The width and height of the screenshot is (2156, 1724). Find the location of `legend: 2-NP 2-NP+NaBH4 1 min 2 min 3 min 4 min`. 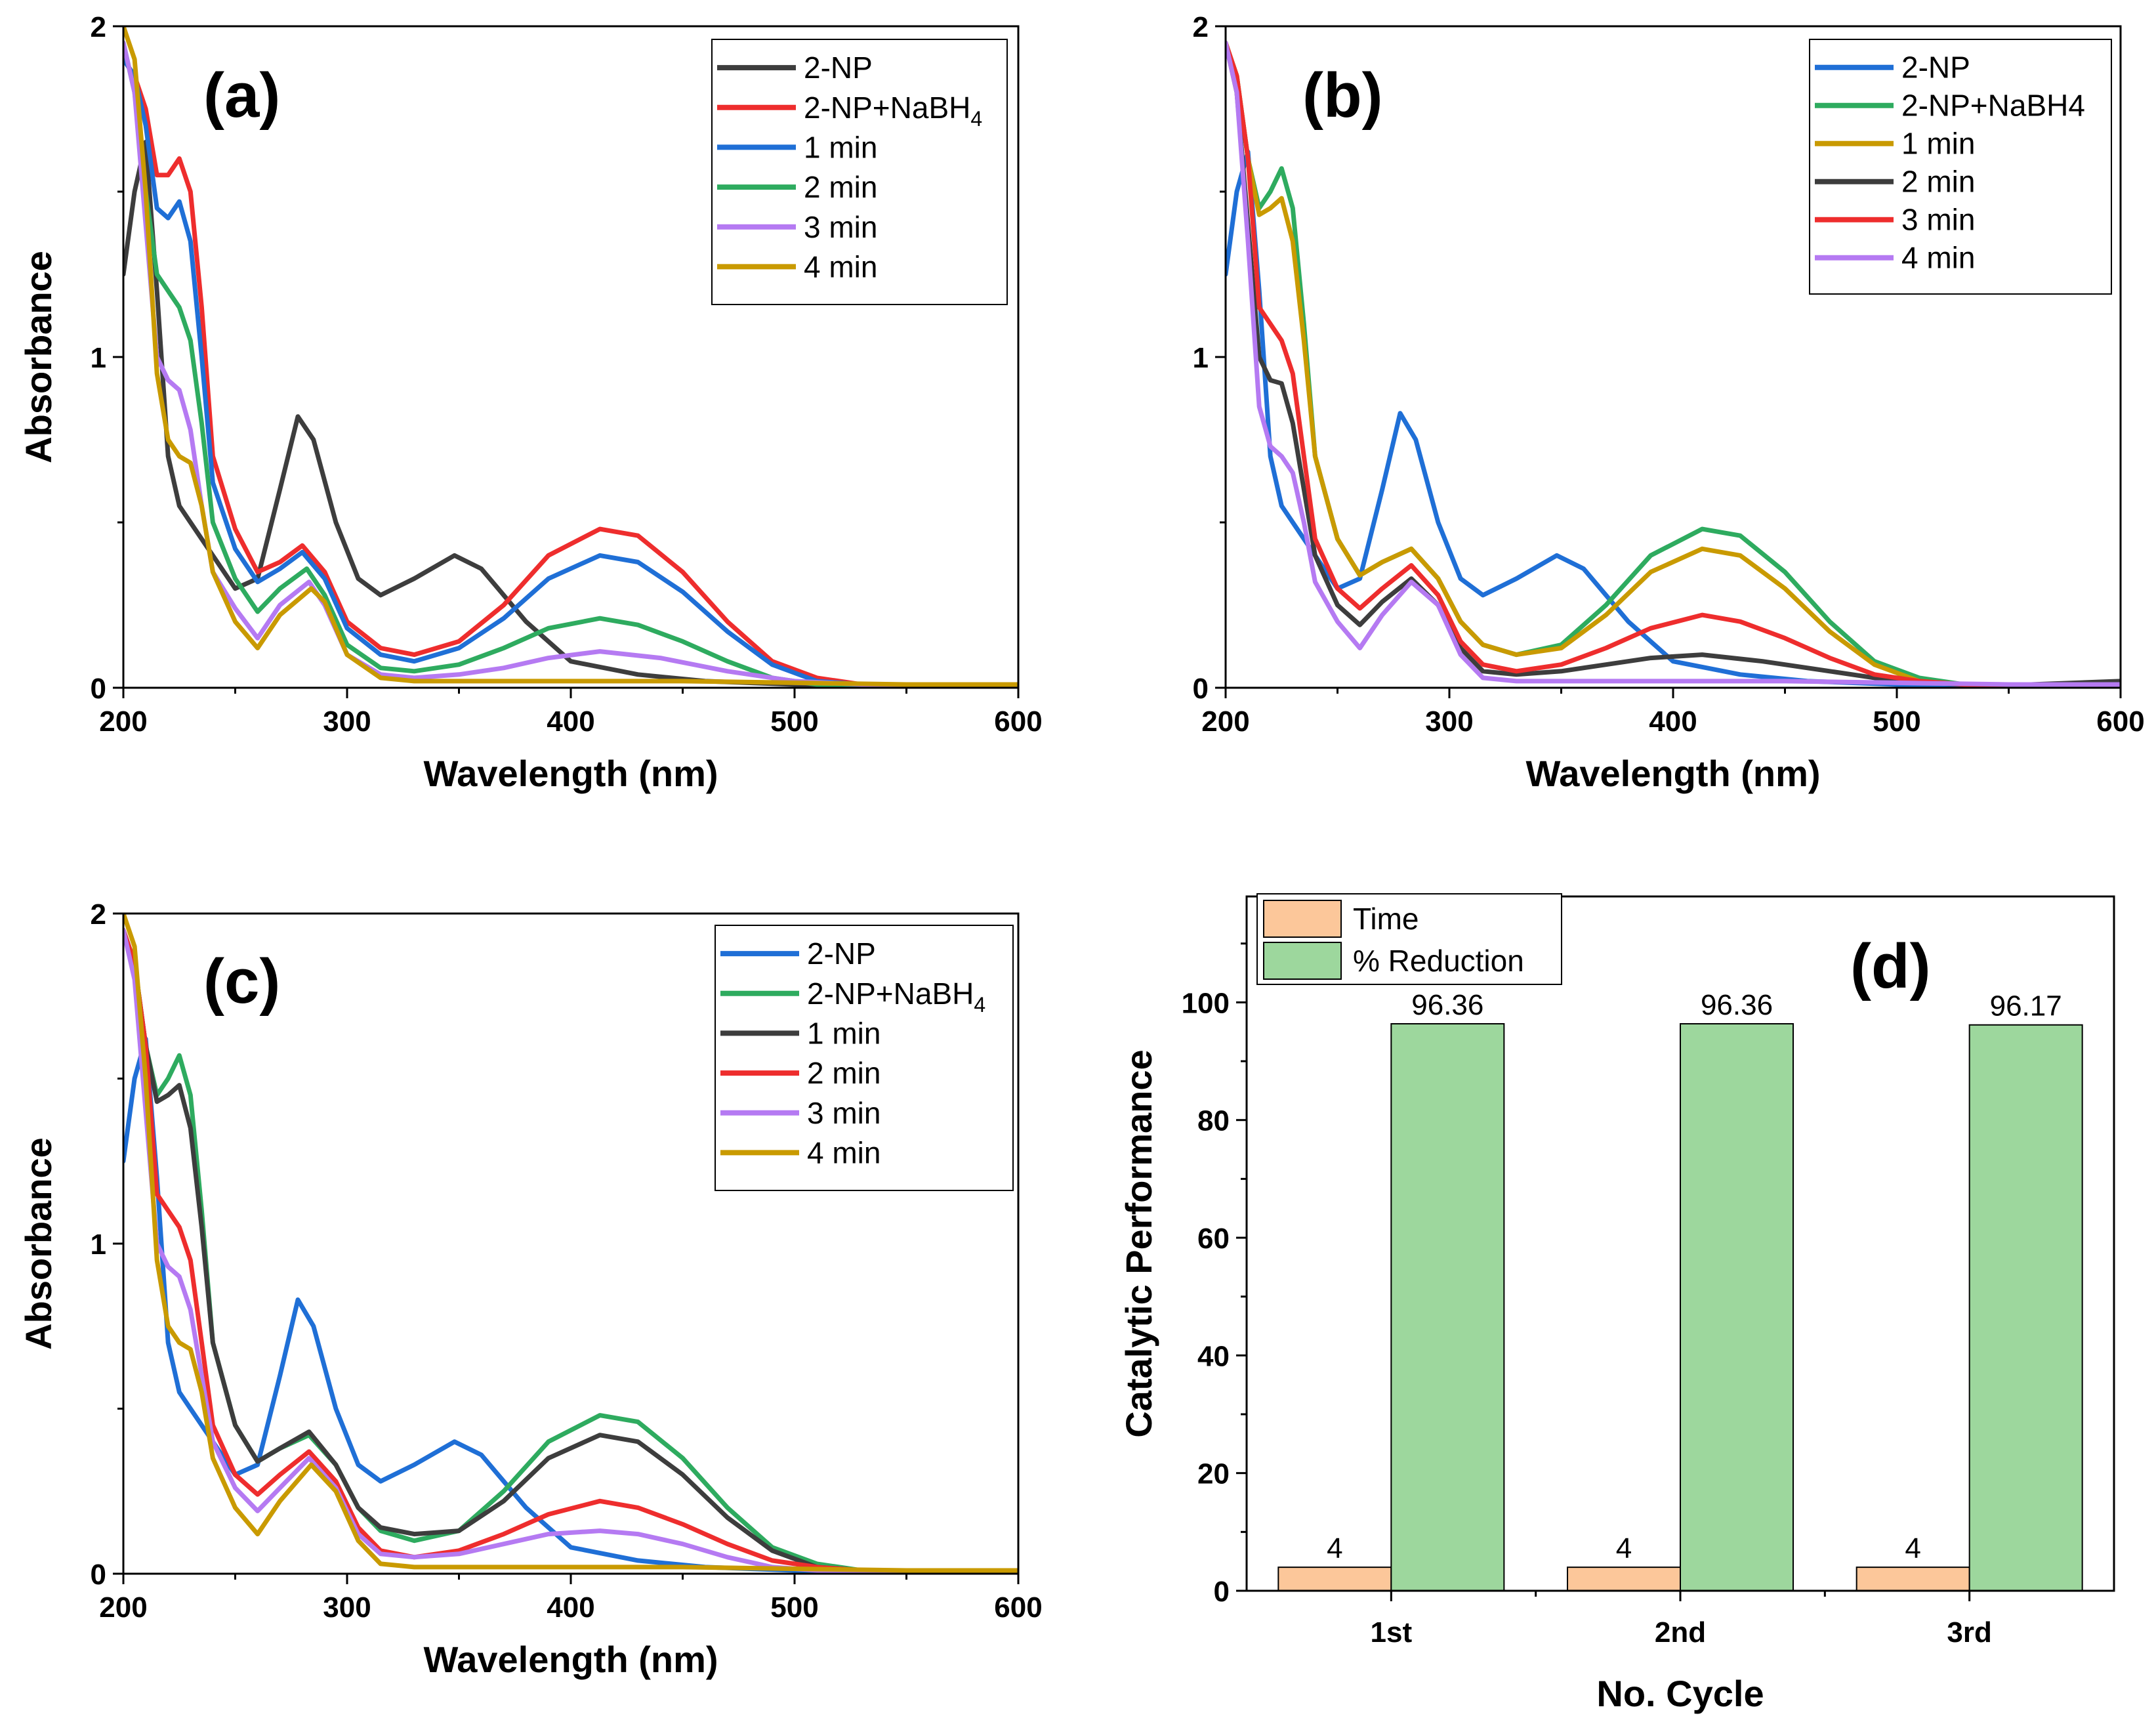

legend: 2-NP 2-NP+NaBH4 1 min 2 min 3 min 4 min is located at coordinates (1961, 167).